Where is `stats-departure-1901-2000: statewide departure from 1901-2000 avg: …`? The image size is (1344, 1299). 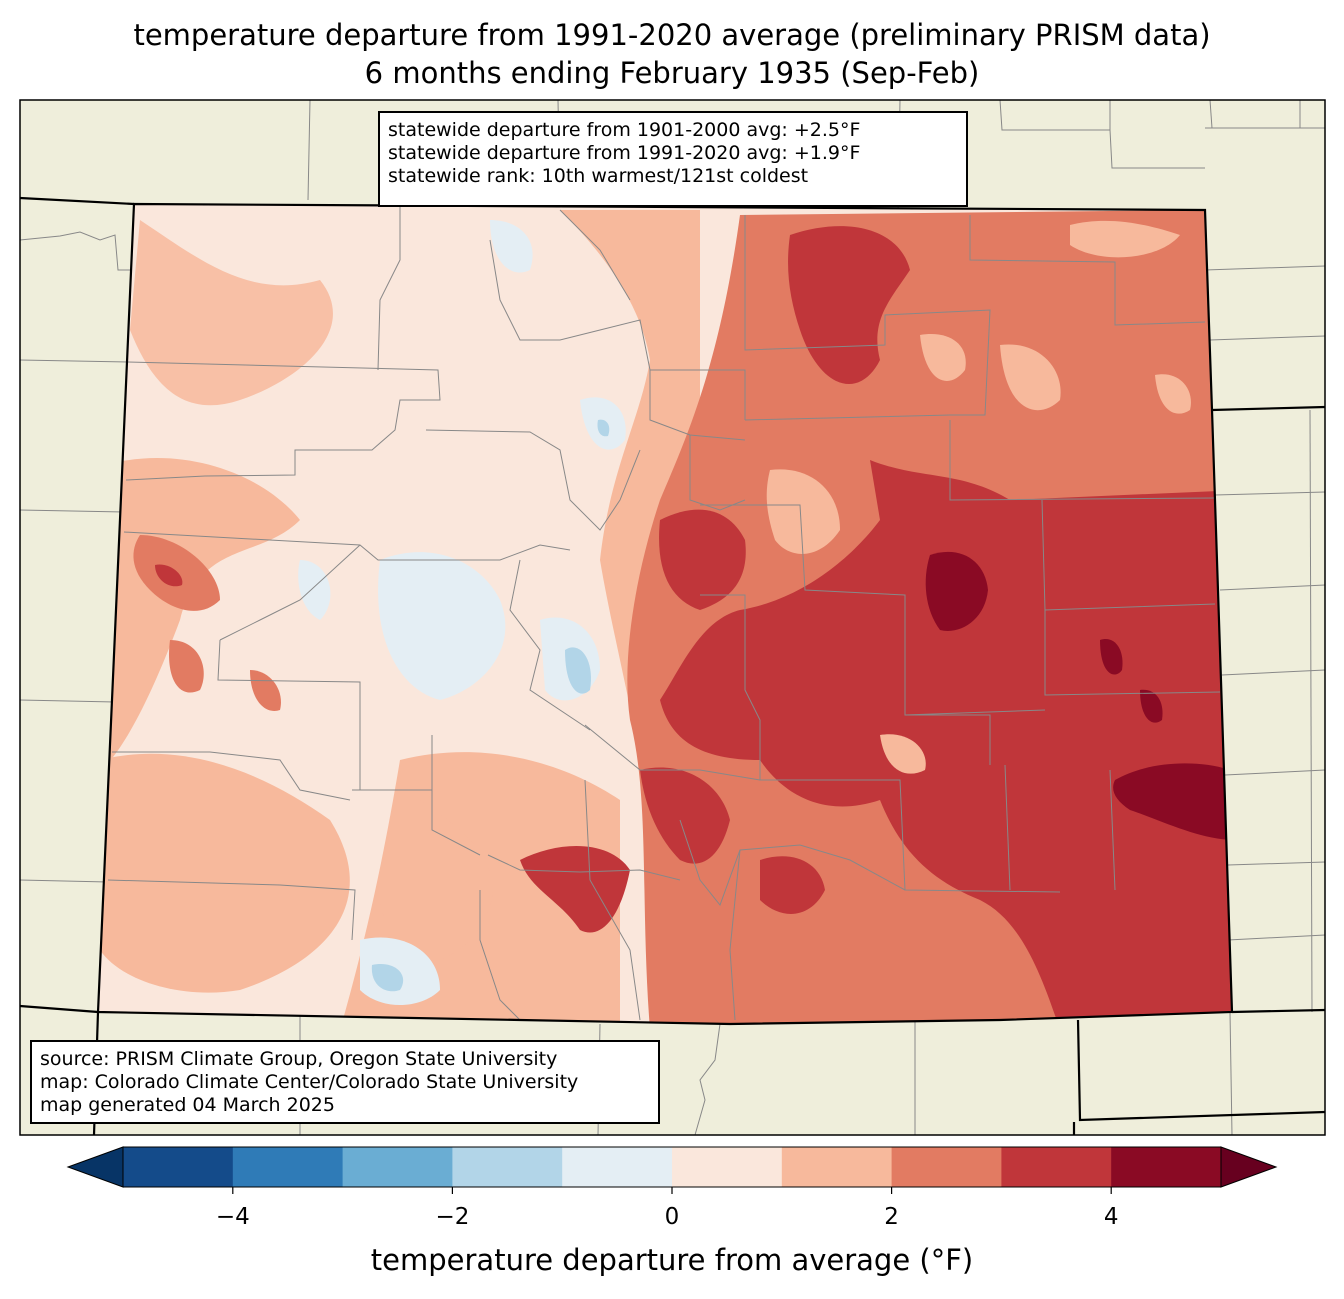 stats-departure-1901-2000: statewide departure from 1901-2000 avg: … is located at coordinates (624, 130).